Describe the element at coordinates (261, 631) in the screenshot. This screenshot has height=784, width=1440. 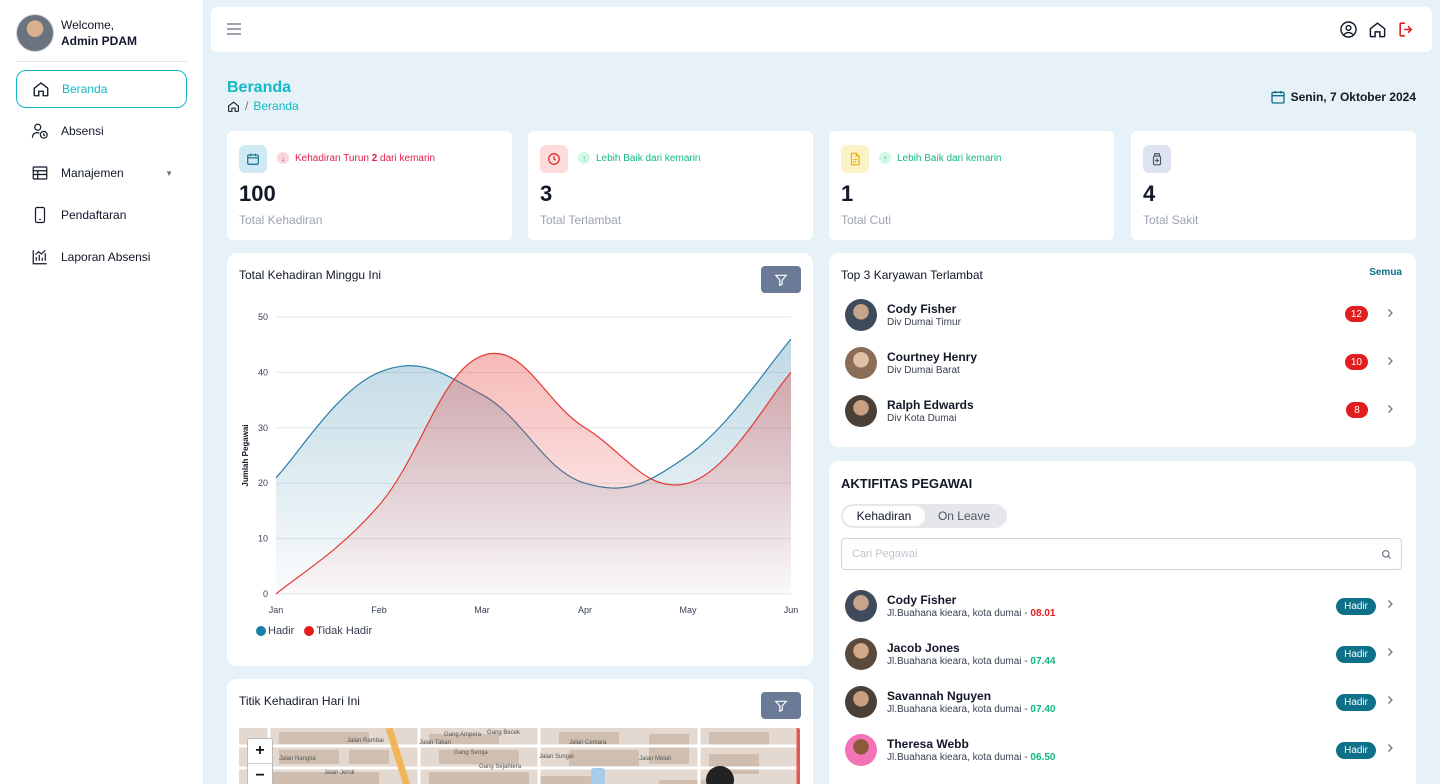
I see `legend-swatch` at that location.